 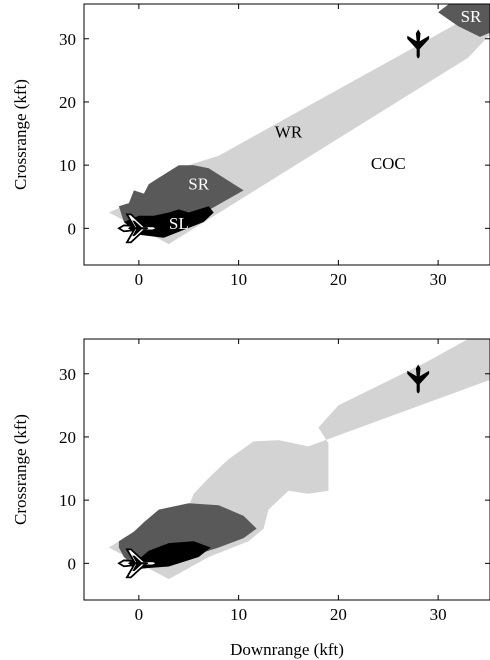 I want to click on region-label-sl: SL, so click(x=179, y=223).